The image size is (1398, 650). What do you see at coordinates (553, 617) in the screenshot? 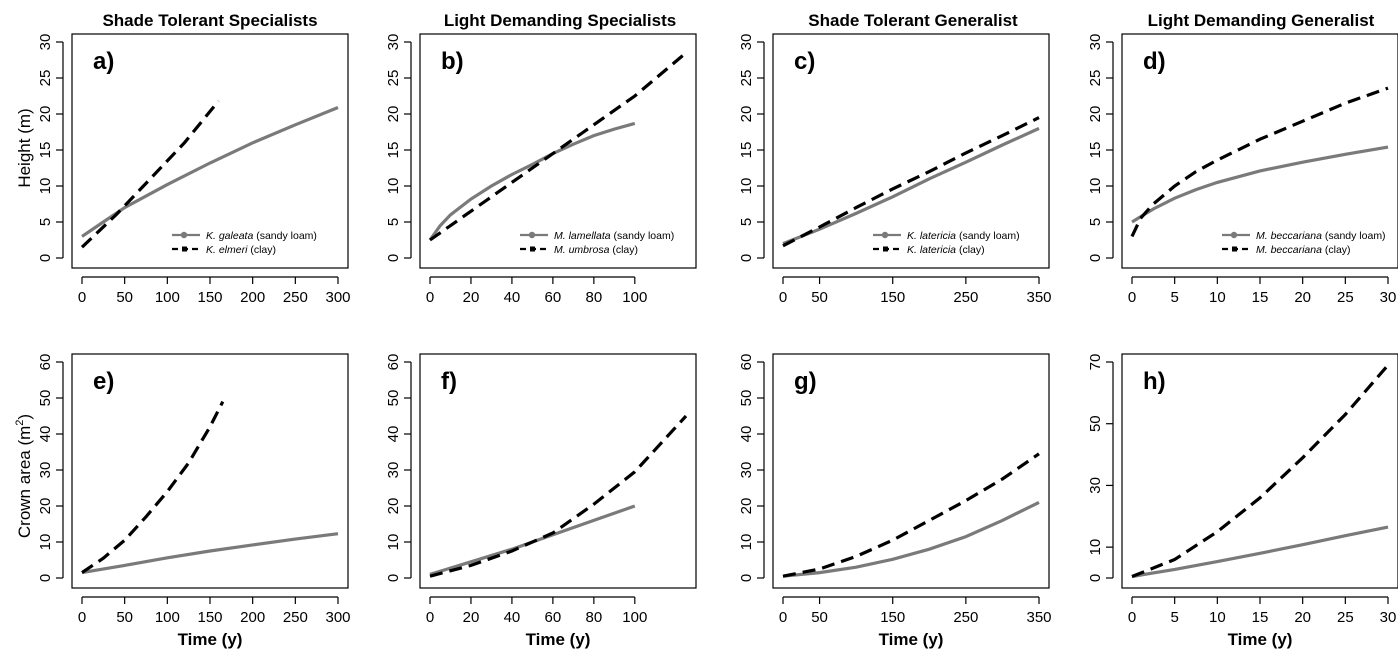
I see `x-tick-label: 60` at bounding box center [553, 617].